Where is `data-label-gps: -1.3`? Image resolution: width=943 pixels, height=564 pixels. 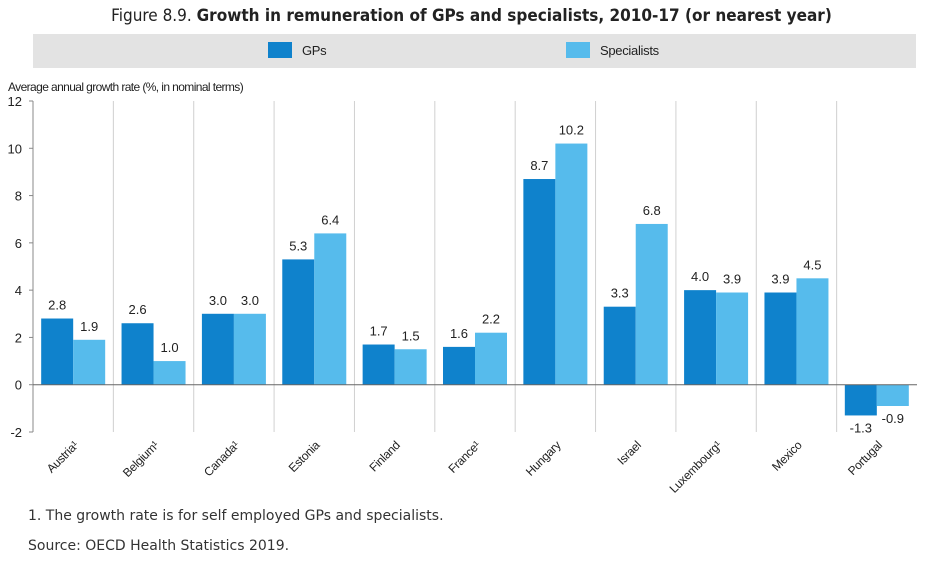
data-label-gps: -1.3 is located at coordinates (861, 427).